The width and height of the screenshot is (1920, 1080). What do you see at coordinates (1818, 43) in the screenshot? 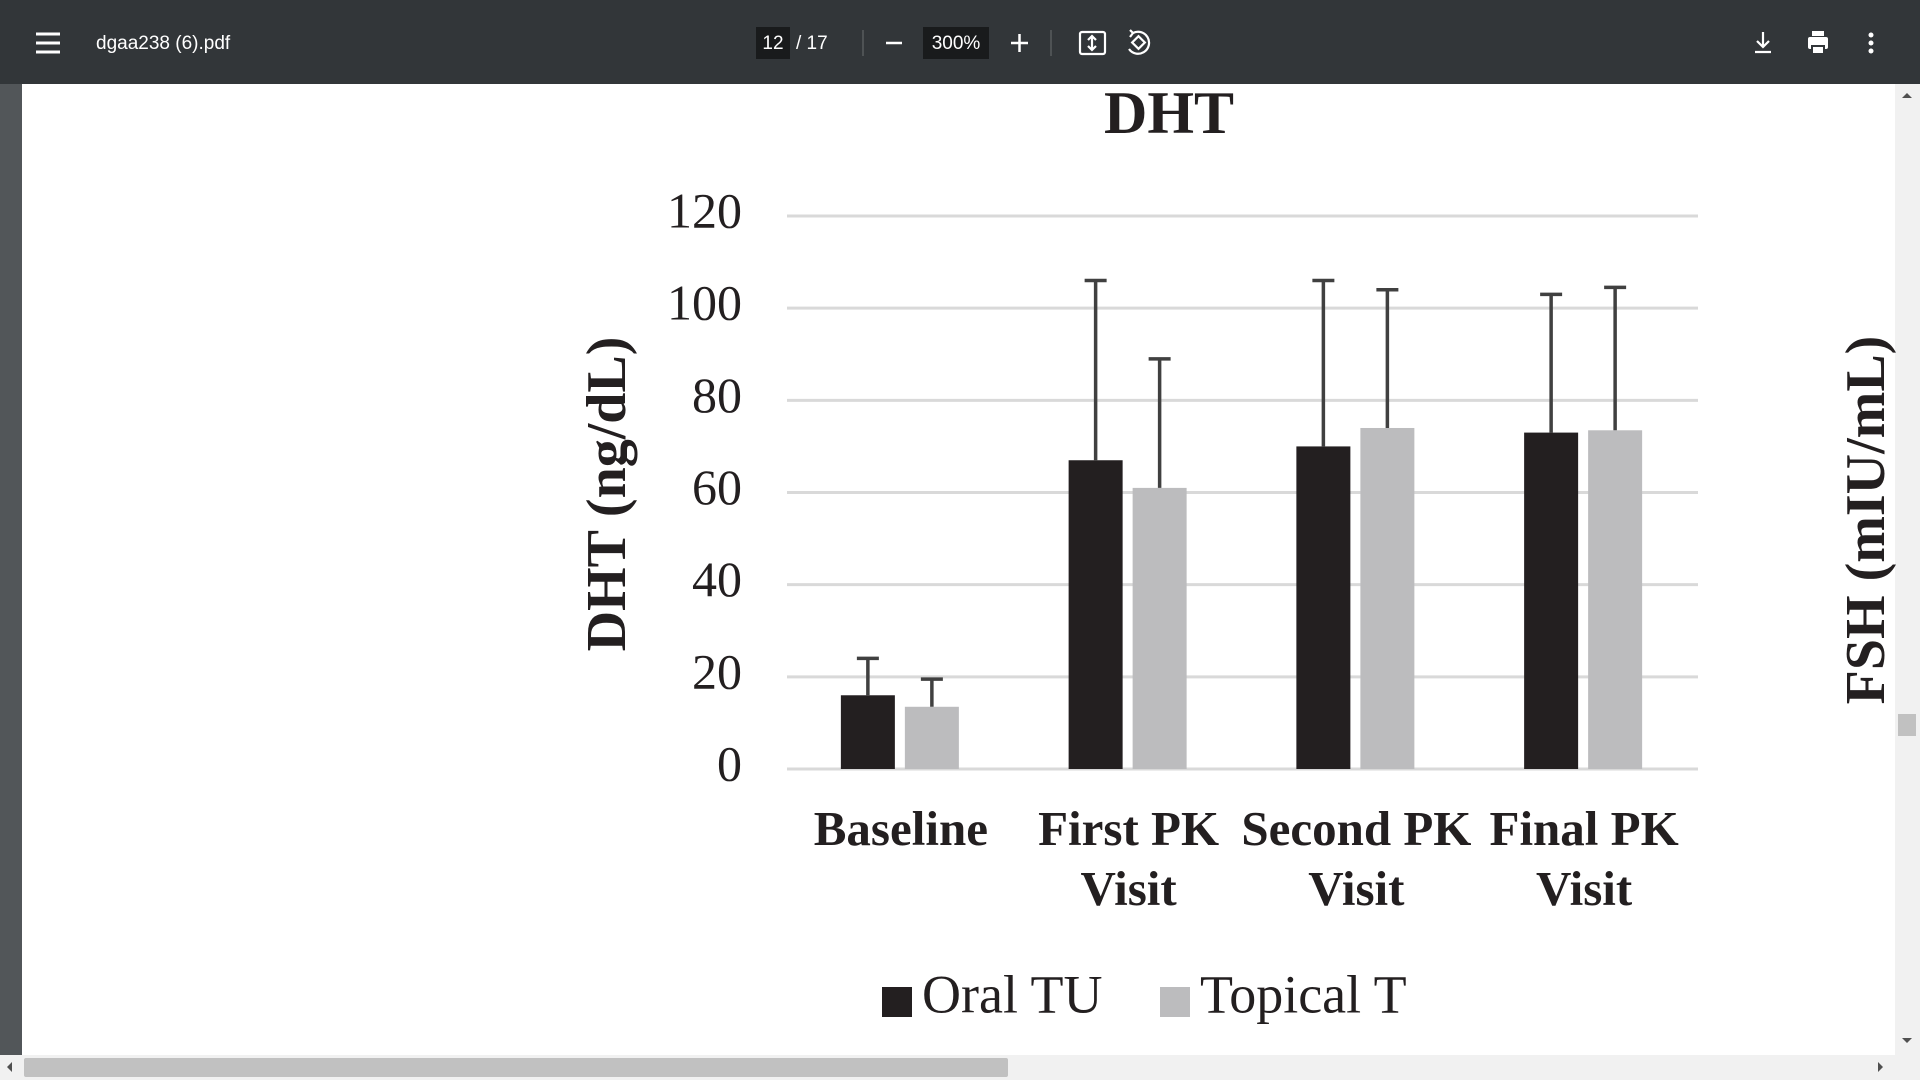
I see `print` at bounding box center [1818, 43].